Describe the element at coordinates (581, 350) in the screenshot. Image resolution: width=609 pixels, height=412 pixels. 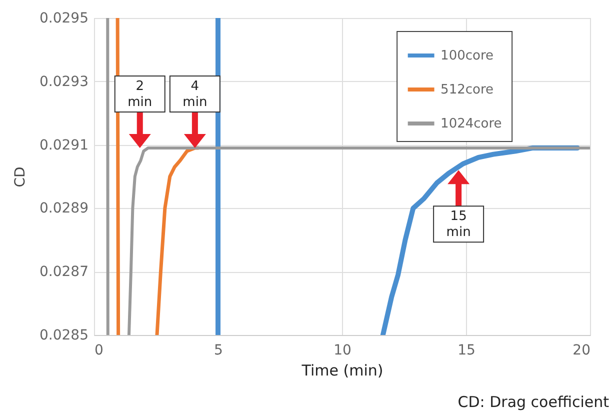
I see `x-tick-label: 20` at that location.